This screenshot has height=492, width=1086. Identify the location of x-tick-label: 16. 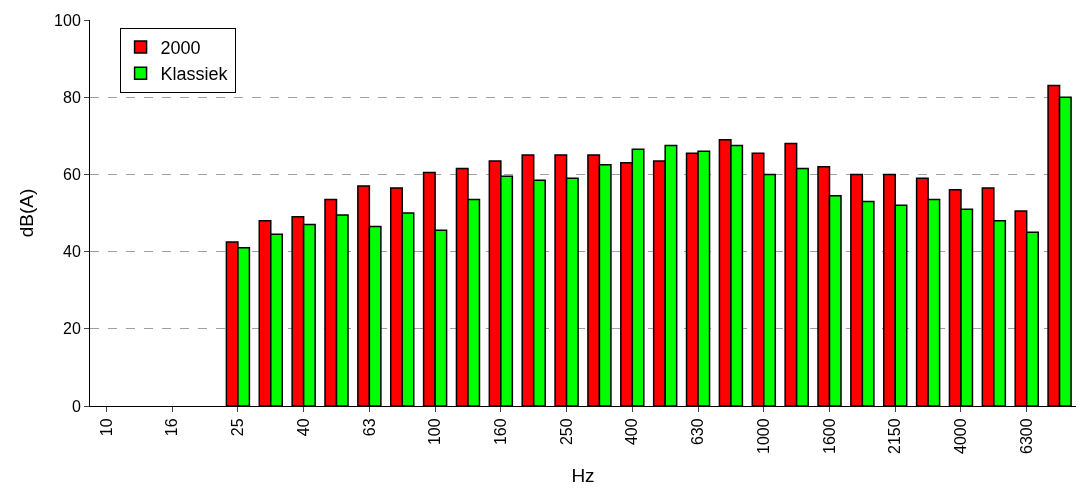
(172, 427).